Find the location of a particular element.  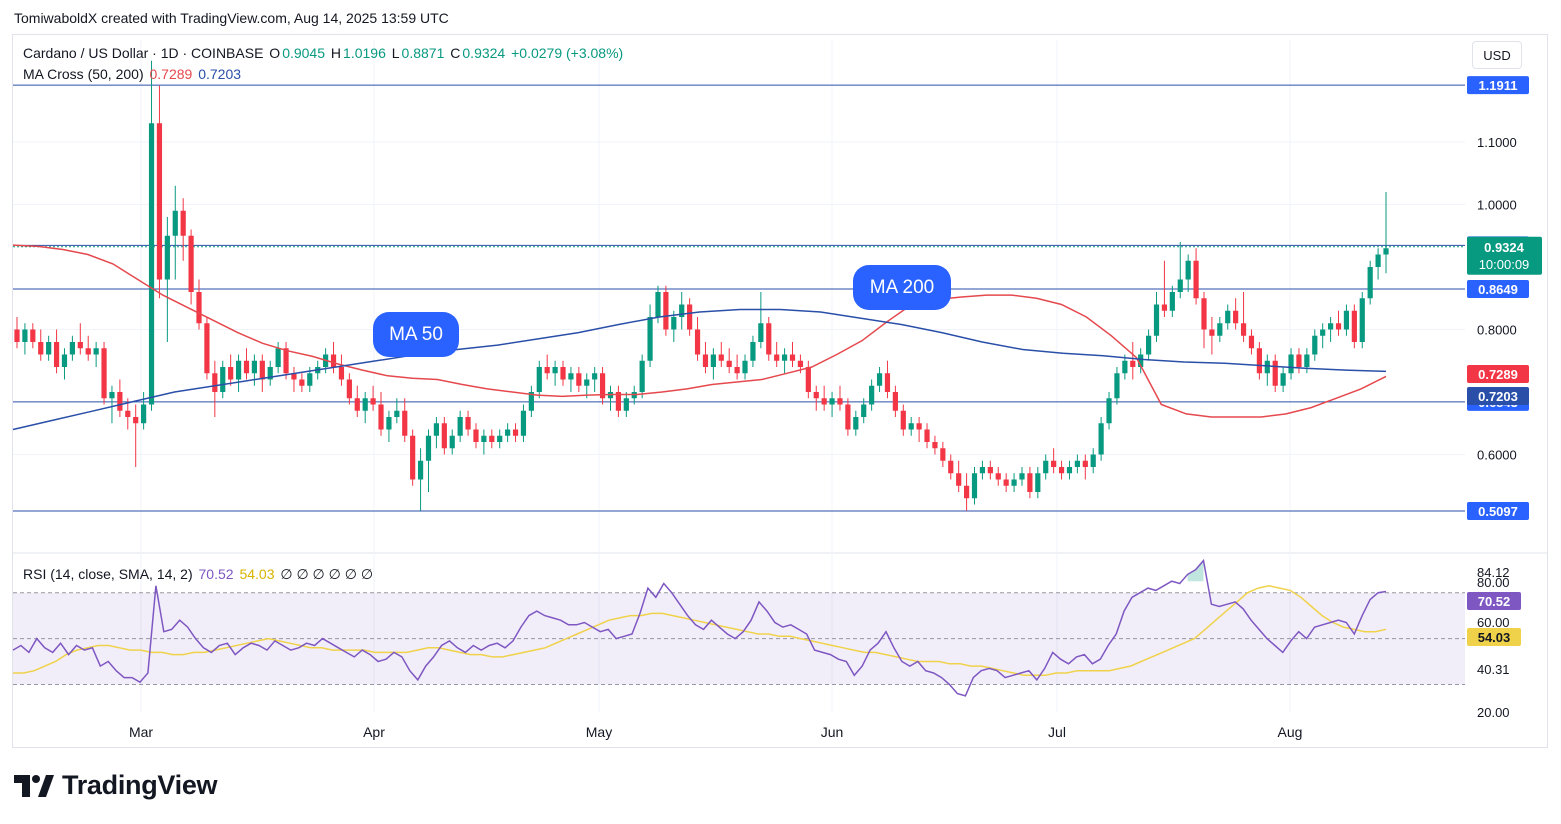

ma200-callout: MA 200 is located at coordinates (902, 287).